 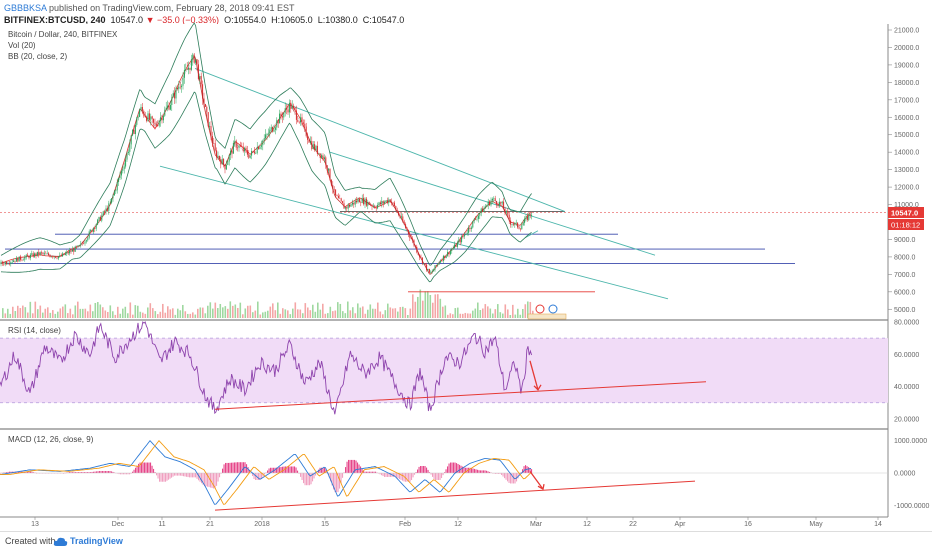 I want to click on dividend-marker, so click(x=547, y=316).